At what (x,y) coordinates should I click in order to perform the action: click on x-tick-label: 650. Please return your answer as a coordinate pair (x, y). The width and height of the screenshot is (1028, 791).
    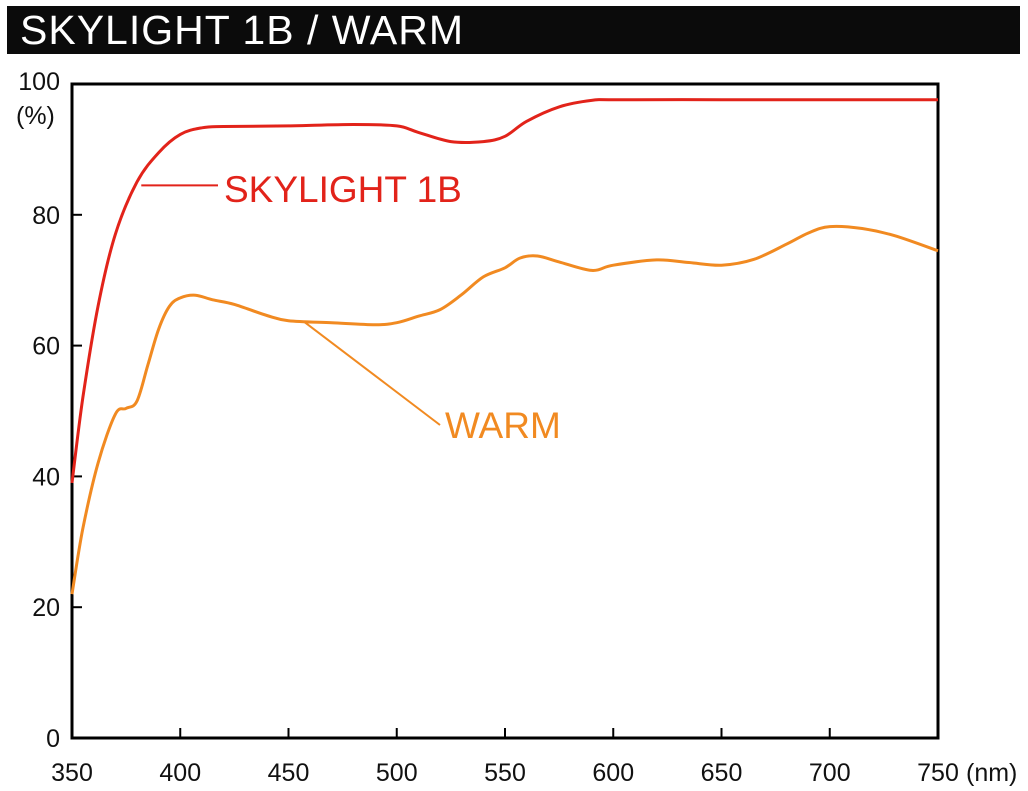
    Looking at the image, I should click on (722, 773).